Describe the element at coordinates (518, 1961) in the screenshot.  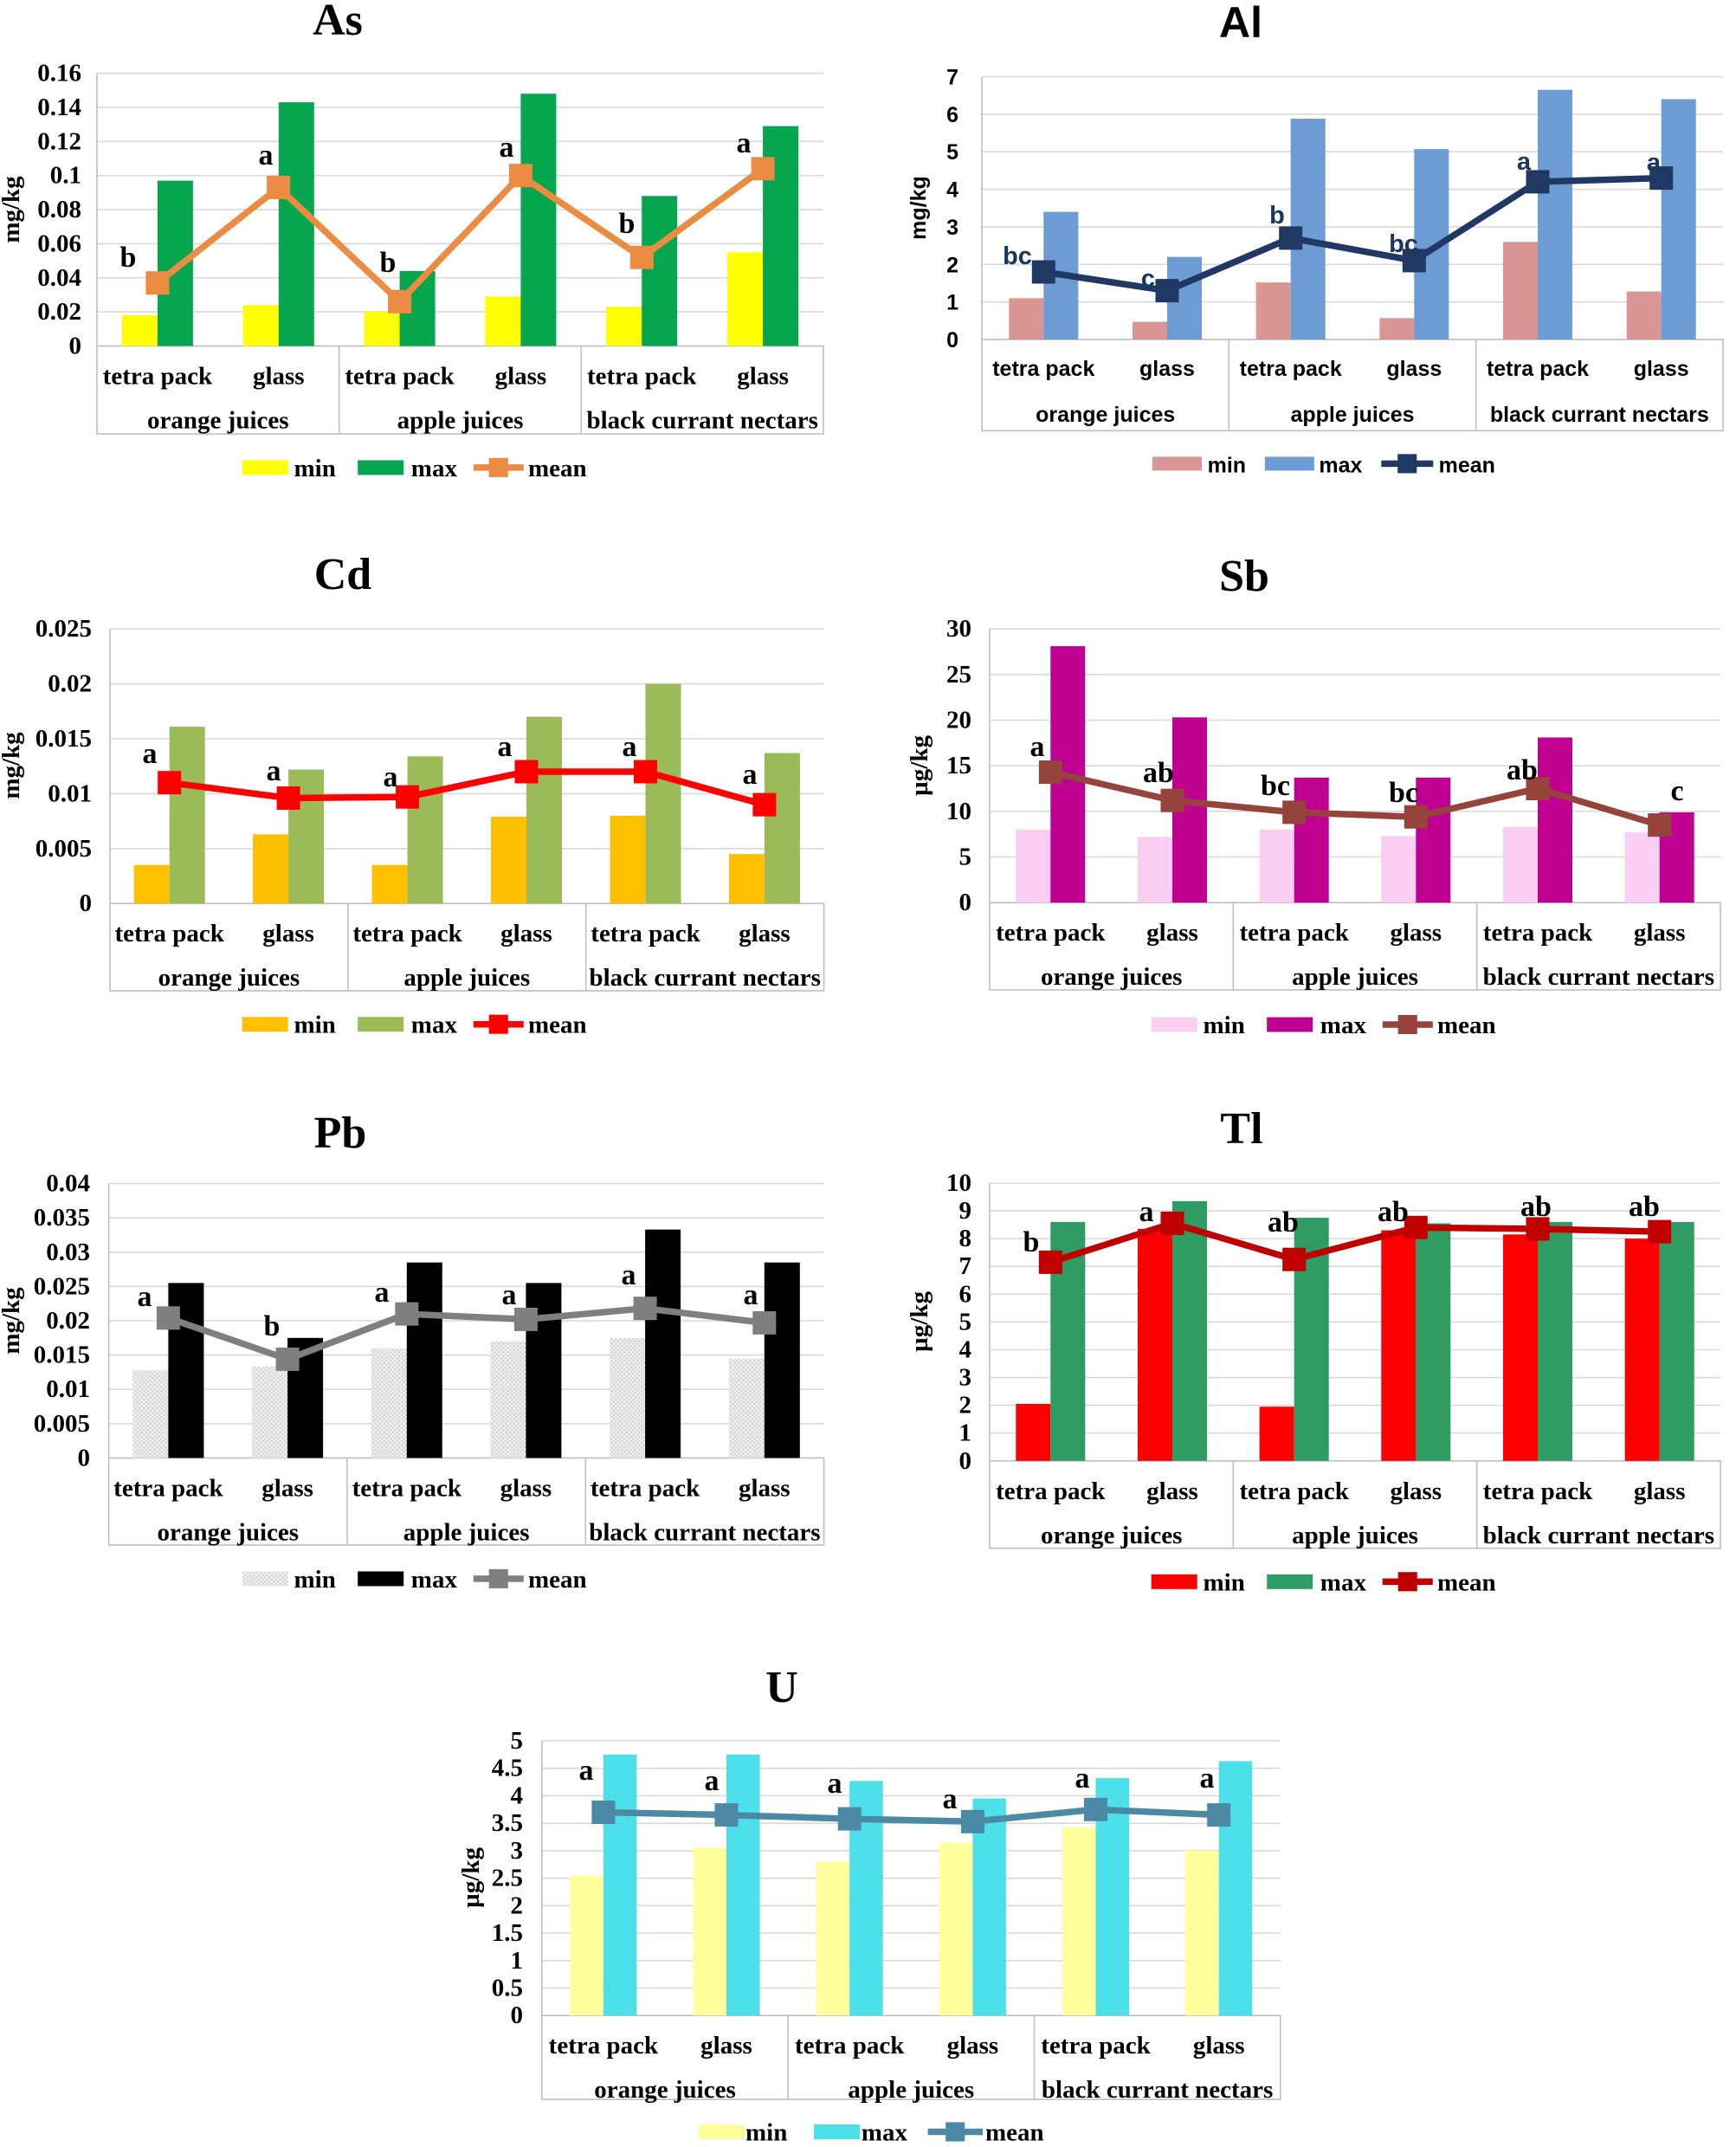
I see `svg-text: 1` at that location.